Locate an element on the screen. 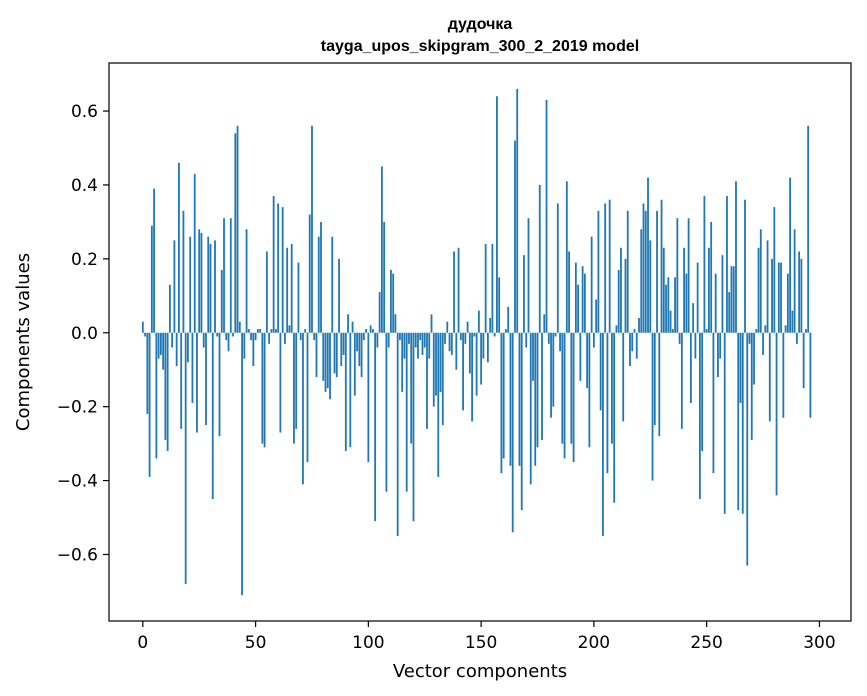 The image size is (867, 696). x-tick-label: 0 is located at coordinates (142, 643).